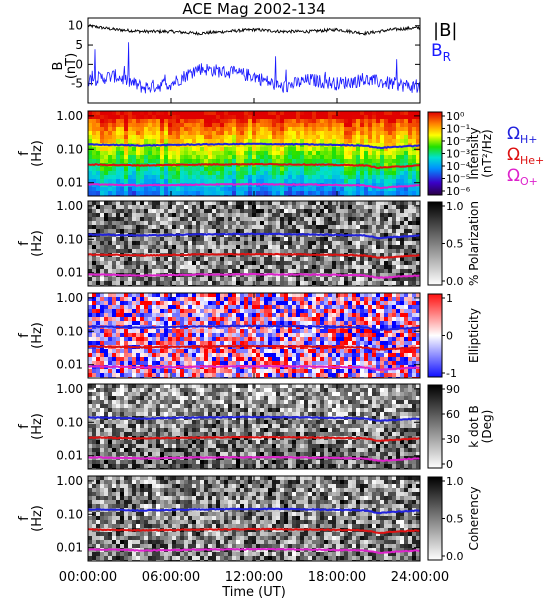  Describe the element at coordinates (458, 154) in the screenshot. I see `colorbar-tick-label: 10⁻³` at that location.